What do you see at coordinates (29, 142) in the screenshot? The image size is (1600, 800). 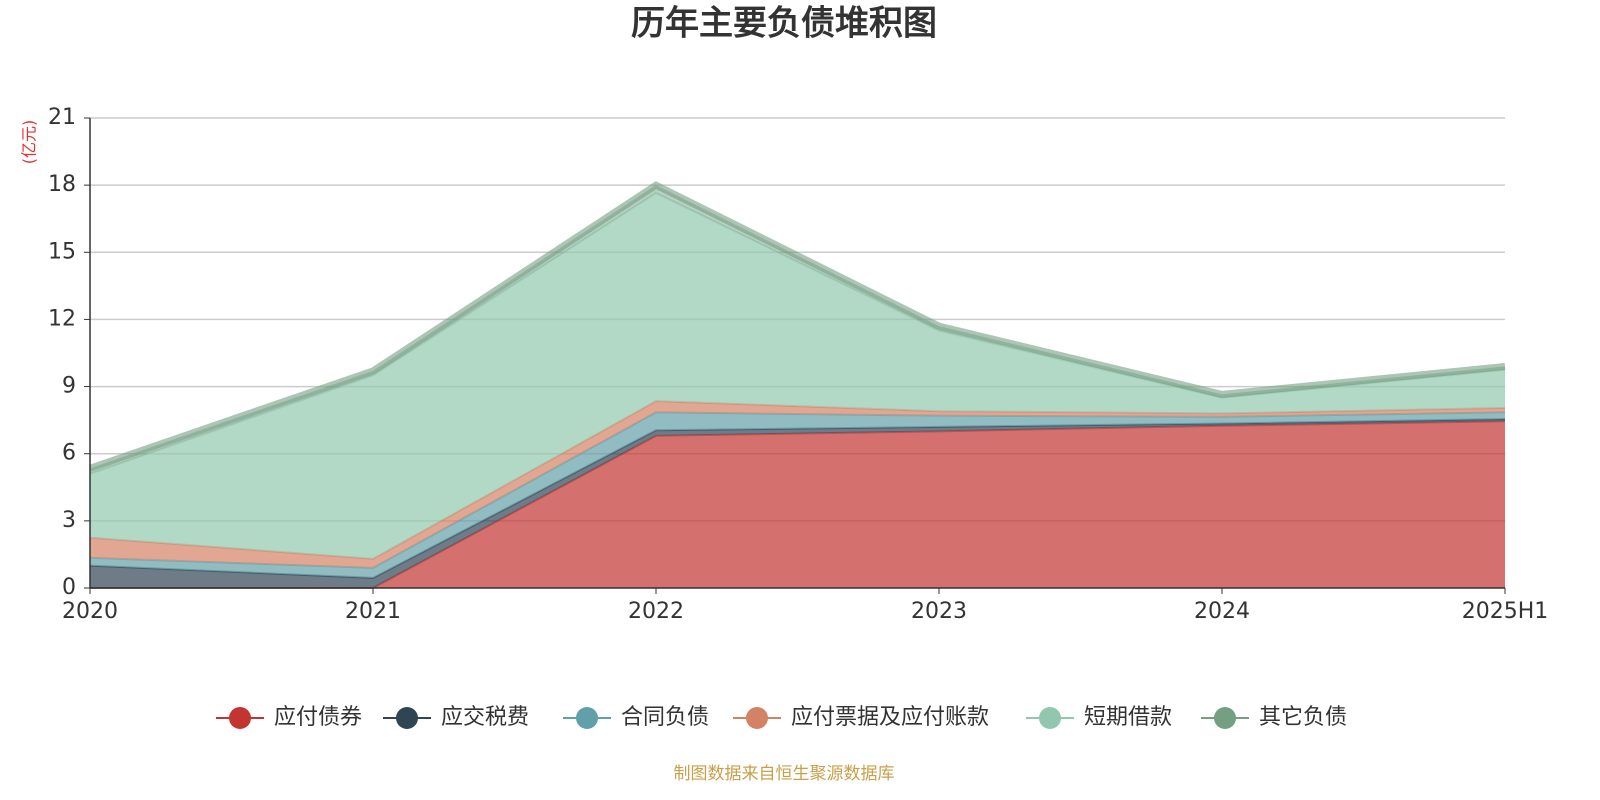 I see `y-axis-label: (亿元)` at bounding box center [29, 142].